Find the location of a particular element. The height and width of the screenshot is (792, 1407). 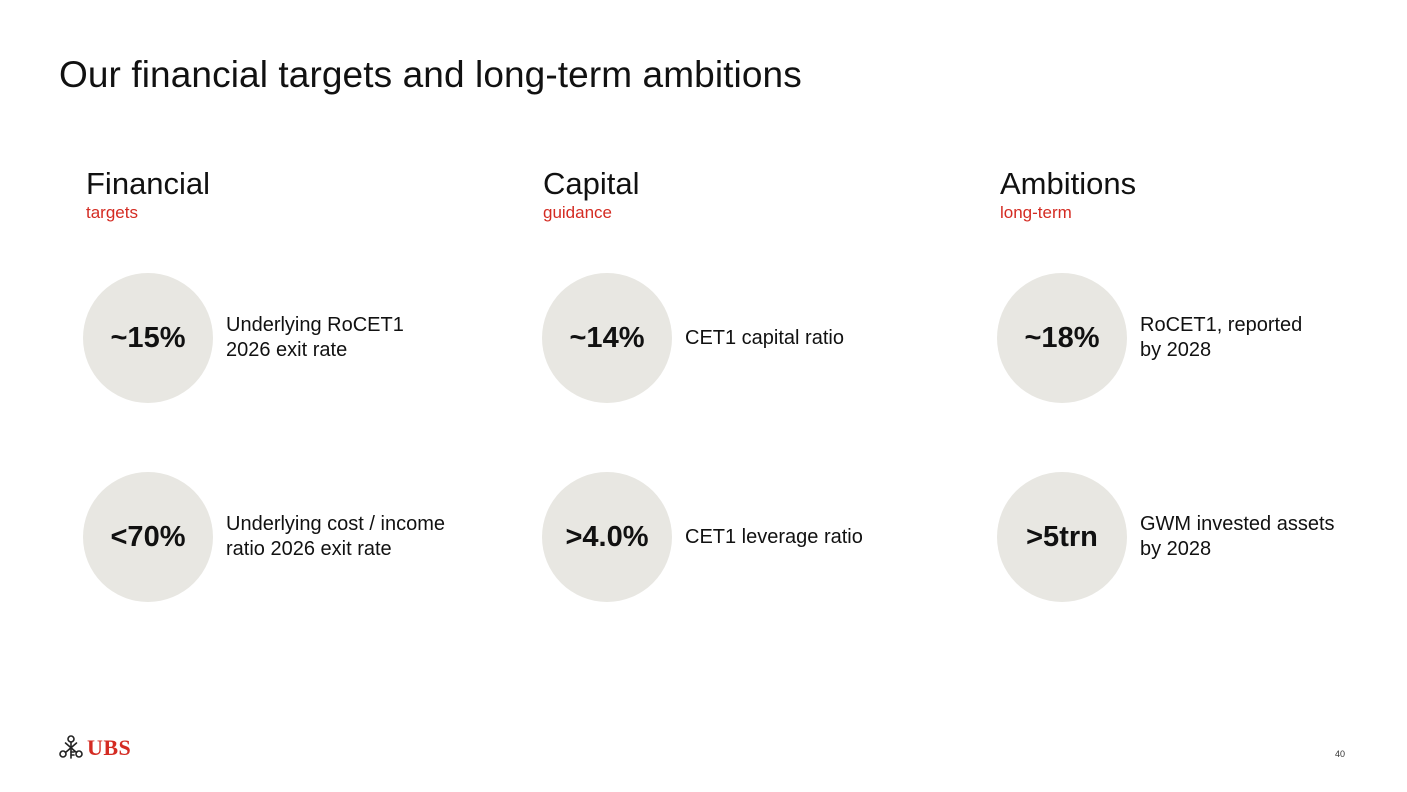

metric-bubble: ~15% is located at coordinates (148, 338).